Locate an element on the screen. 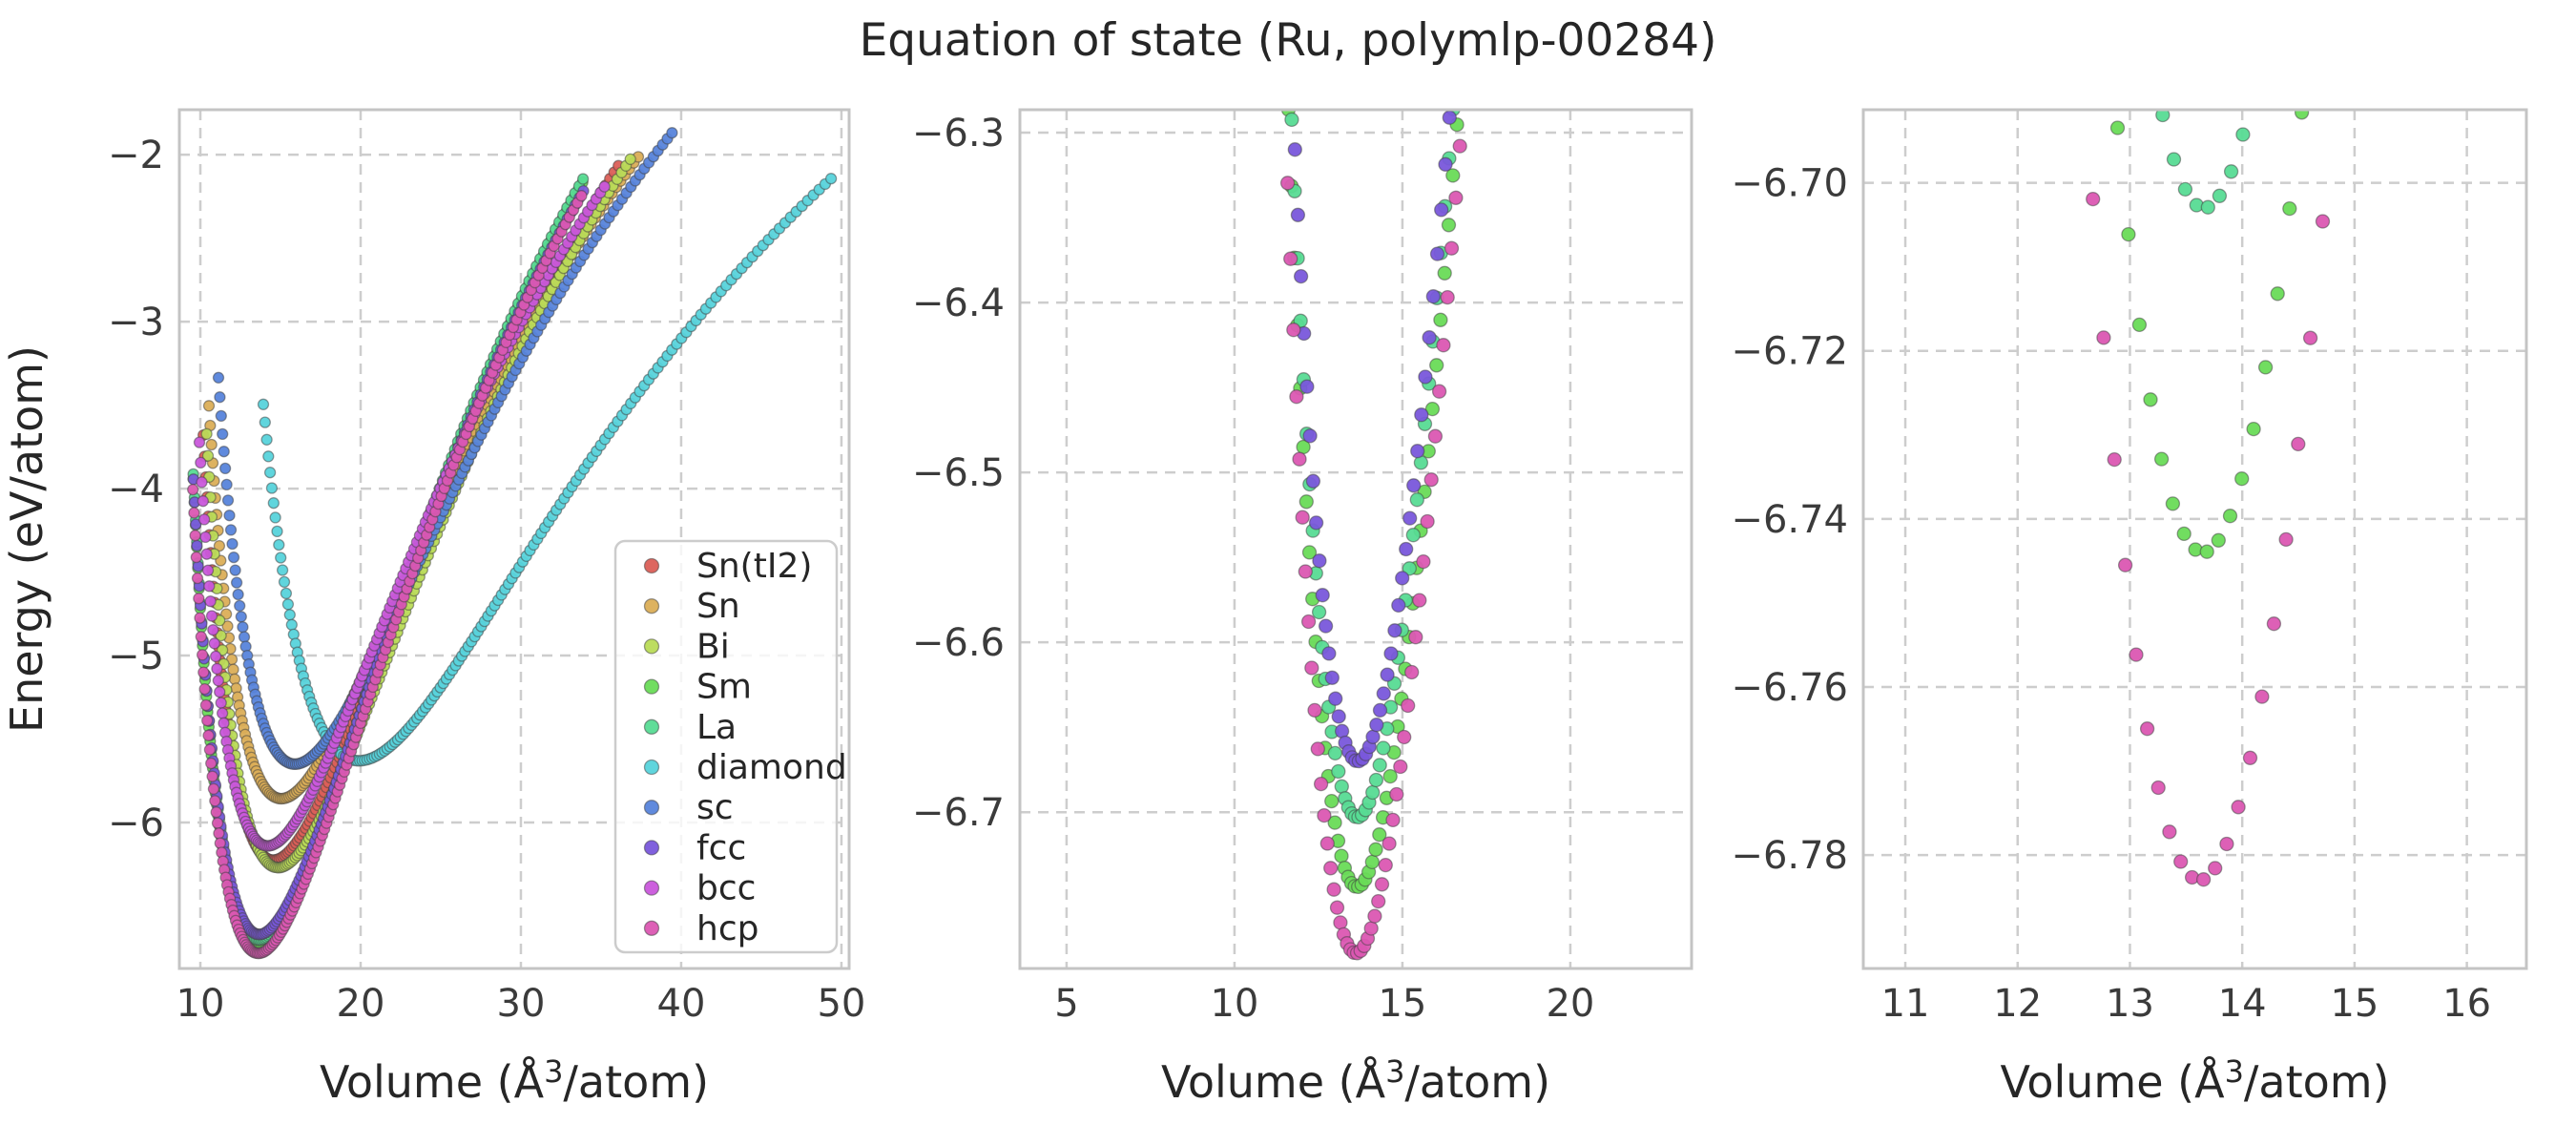  y-axis-label: Energy (eV/atom) is located at coordinates (26, 539).